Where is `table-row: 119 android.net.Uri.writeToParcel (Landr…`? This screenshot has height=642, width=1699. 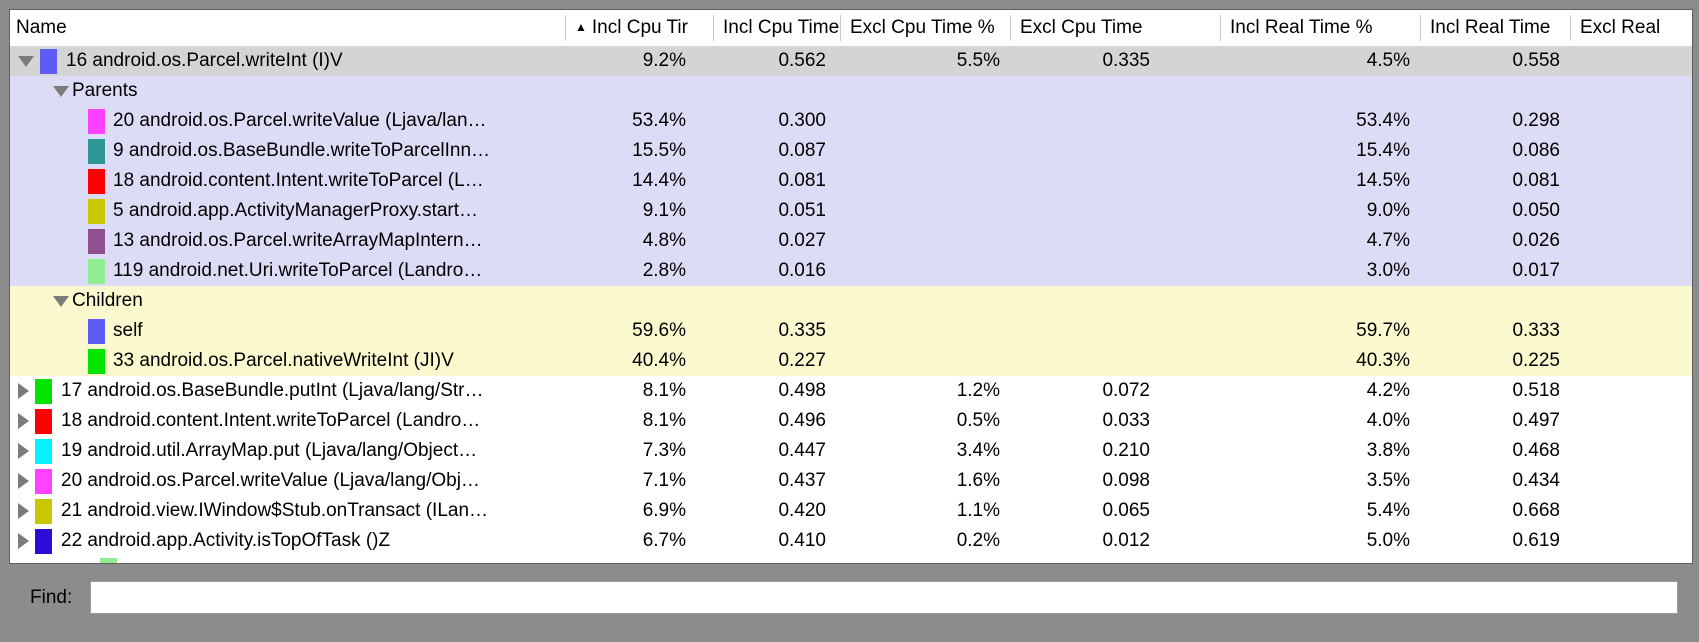 table-row: 119 android.net.Uri.writeToParcel (Landr… is located at coordinates (851, 271).